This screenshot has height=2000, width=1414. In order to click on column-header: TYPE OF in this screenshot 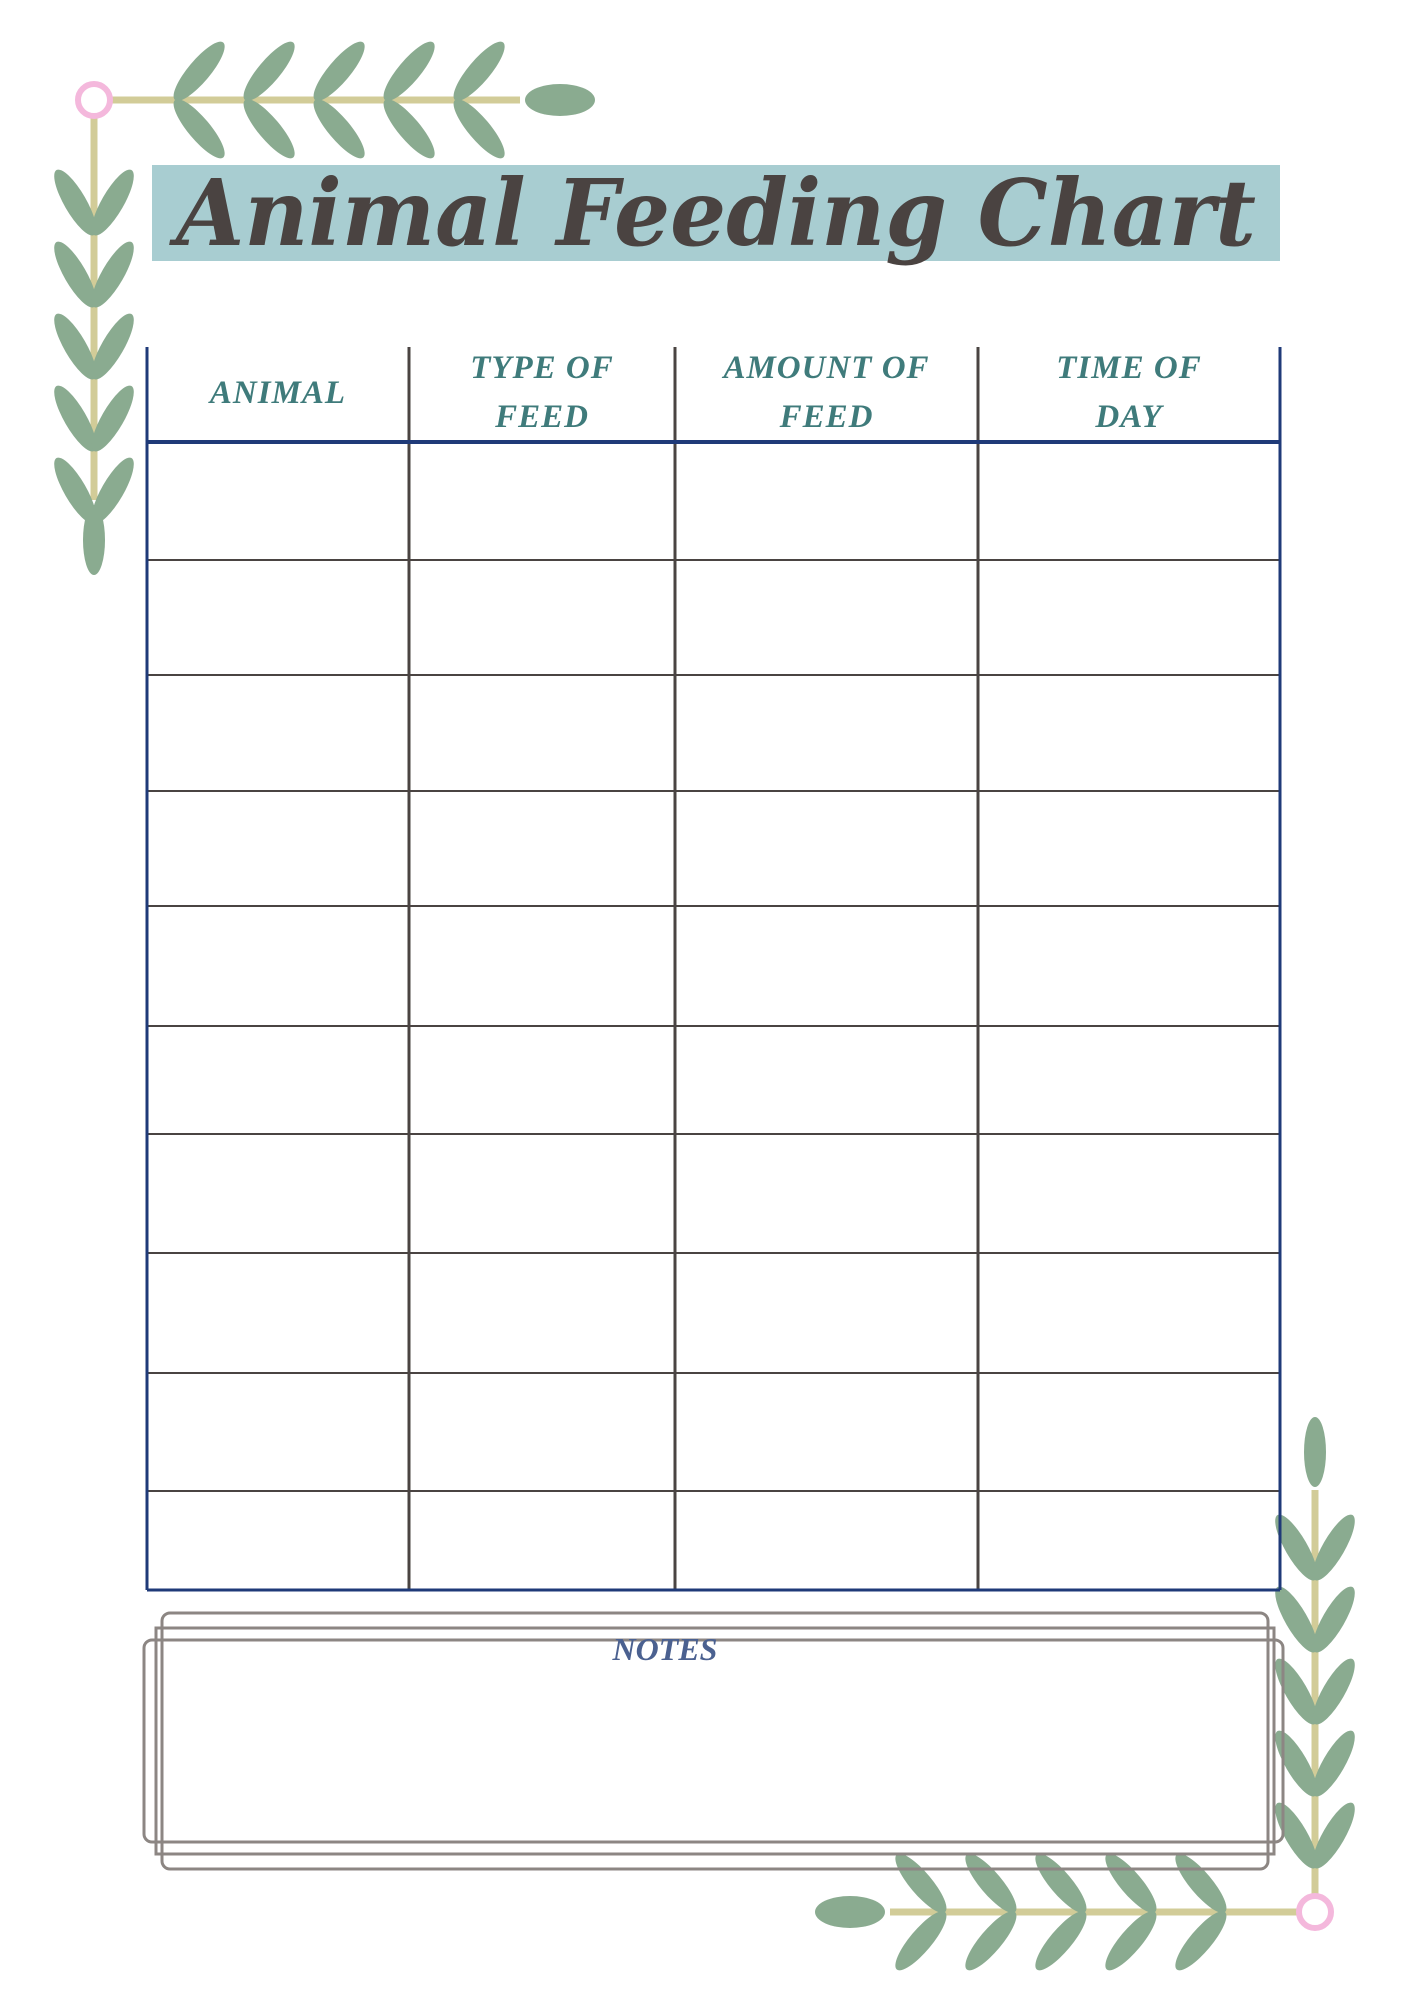, I will do `click(542, 368)`.